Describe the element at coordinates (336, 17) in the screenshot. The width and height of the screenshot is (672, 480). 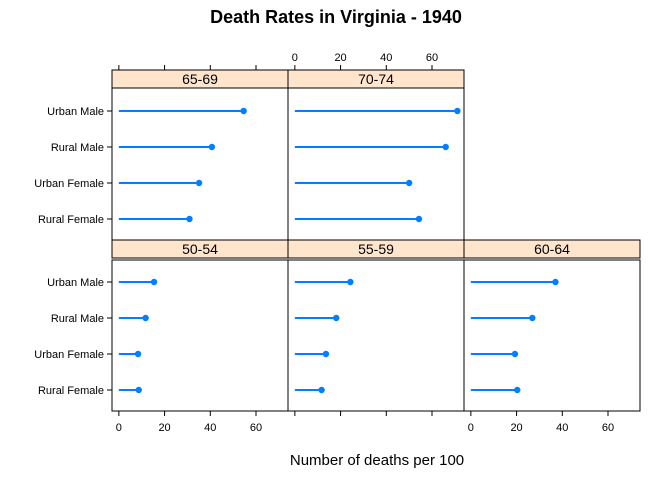
I see `chart-title: Death Rates in Virginia - 1940` at that location.